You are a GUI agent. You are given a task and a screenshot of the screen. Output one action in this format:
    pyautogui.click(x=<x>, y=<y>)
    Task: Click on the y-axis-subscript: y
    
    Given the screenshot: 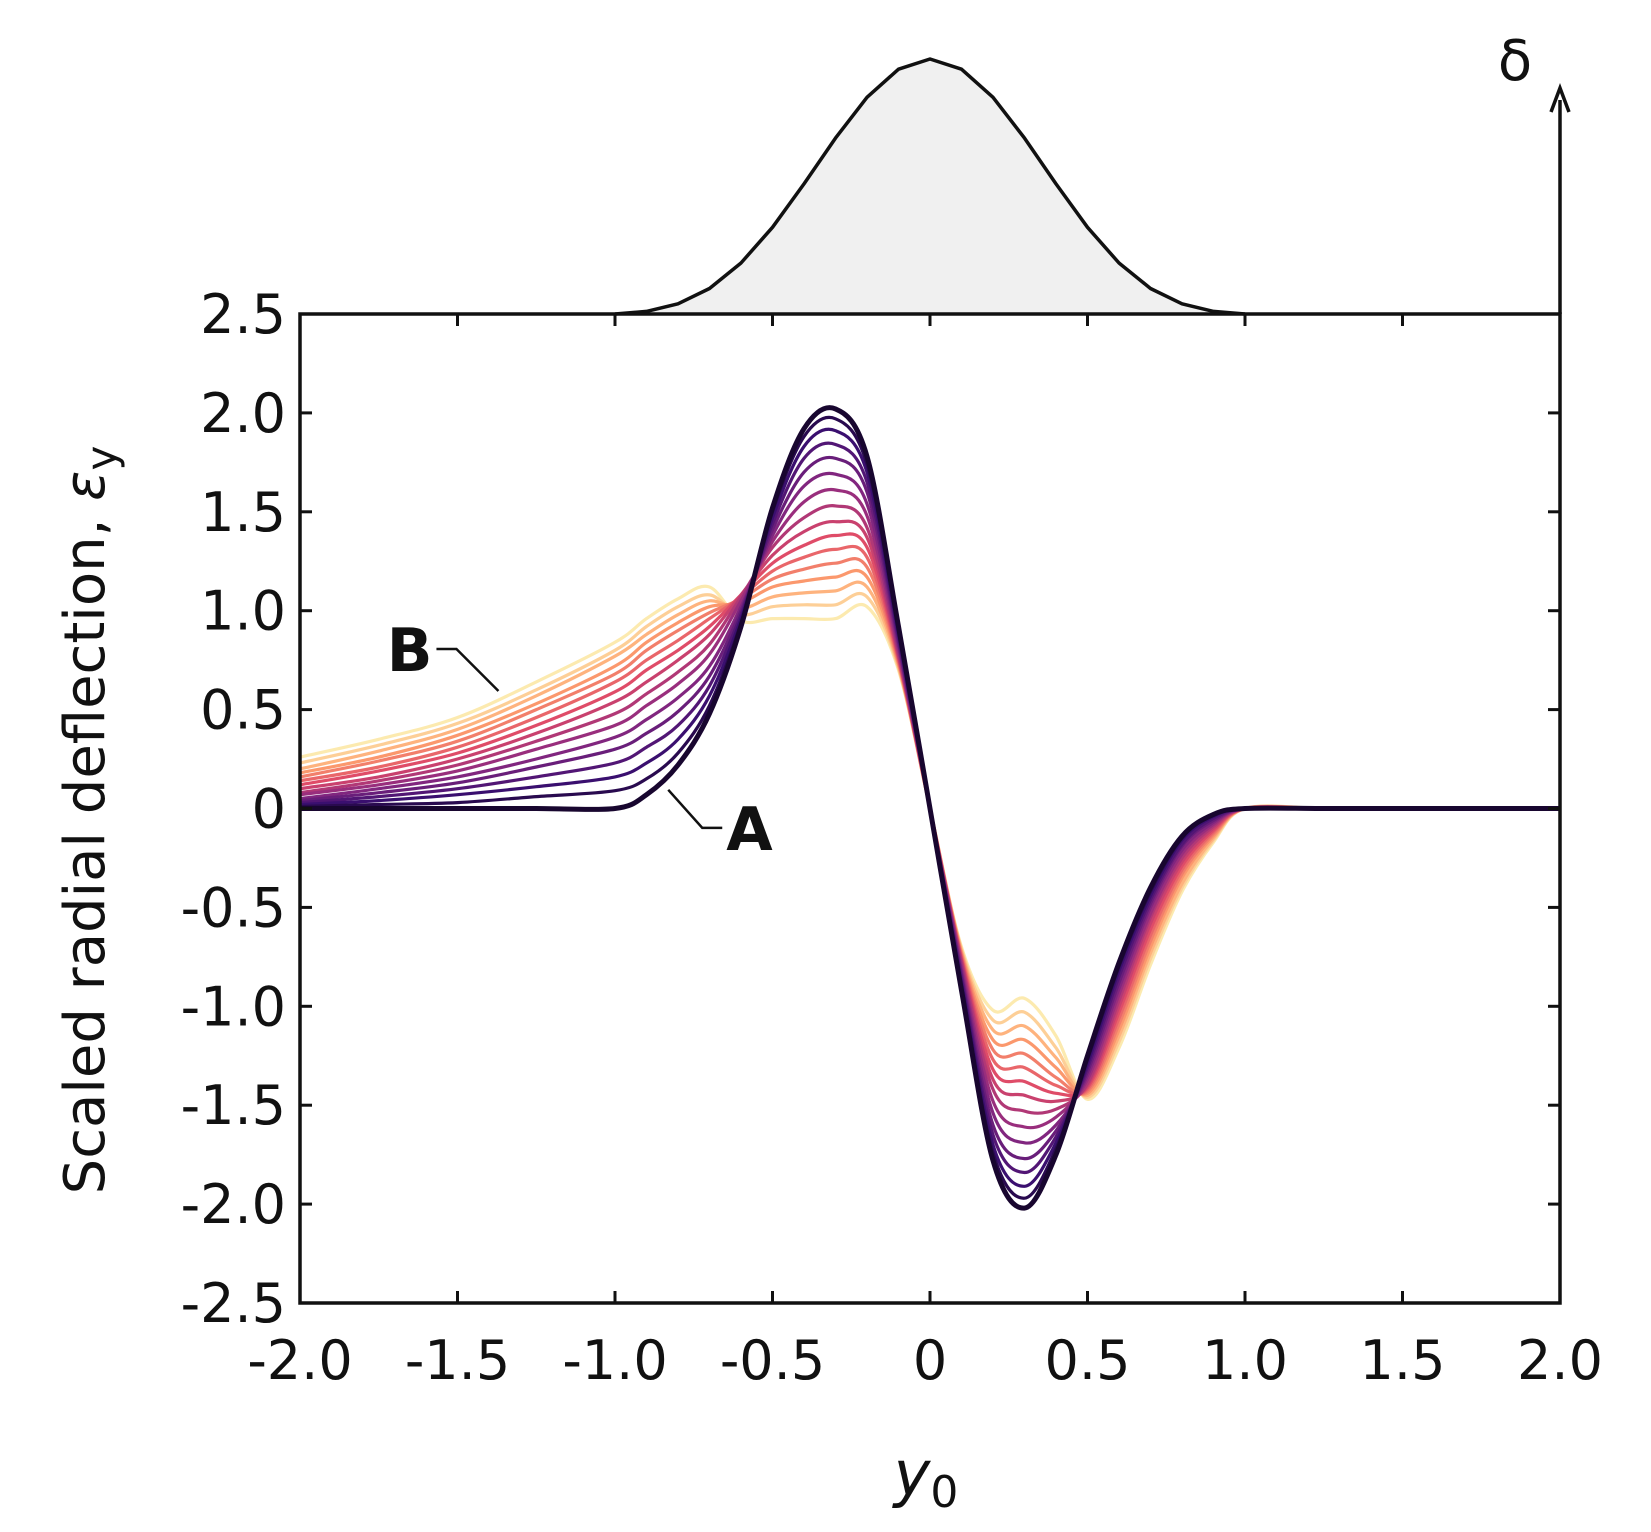 What is the action you would take?
    pyautogui.click(x=101, y=458)
    